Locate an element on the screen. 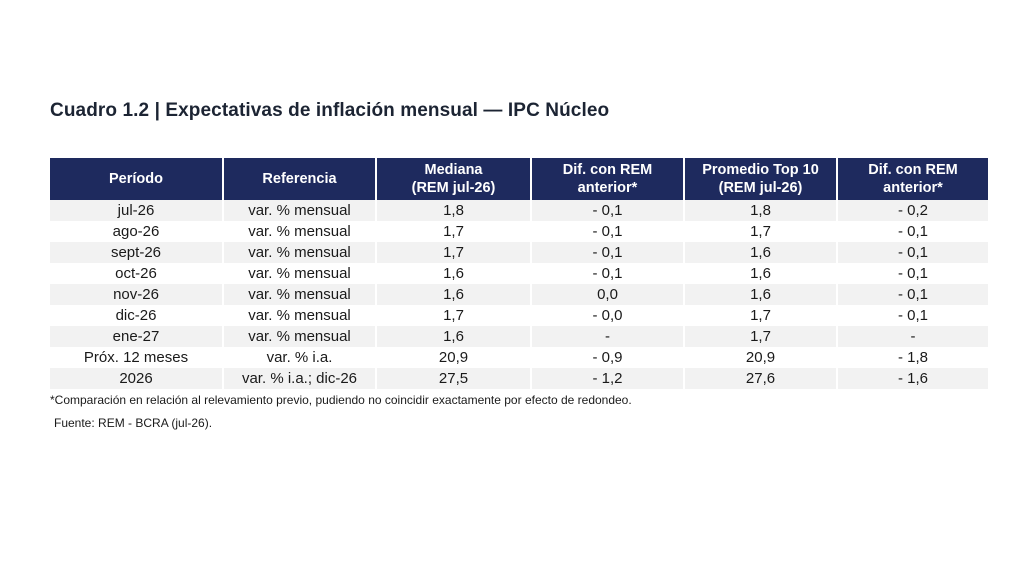 The height and width of the screenshot is (576, 1024). table-row: nov-26 var. % mensual 1,6 0,0 1,6- 0,1 is located at coordinates (519, 294).